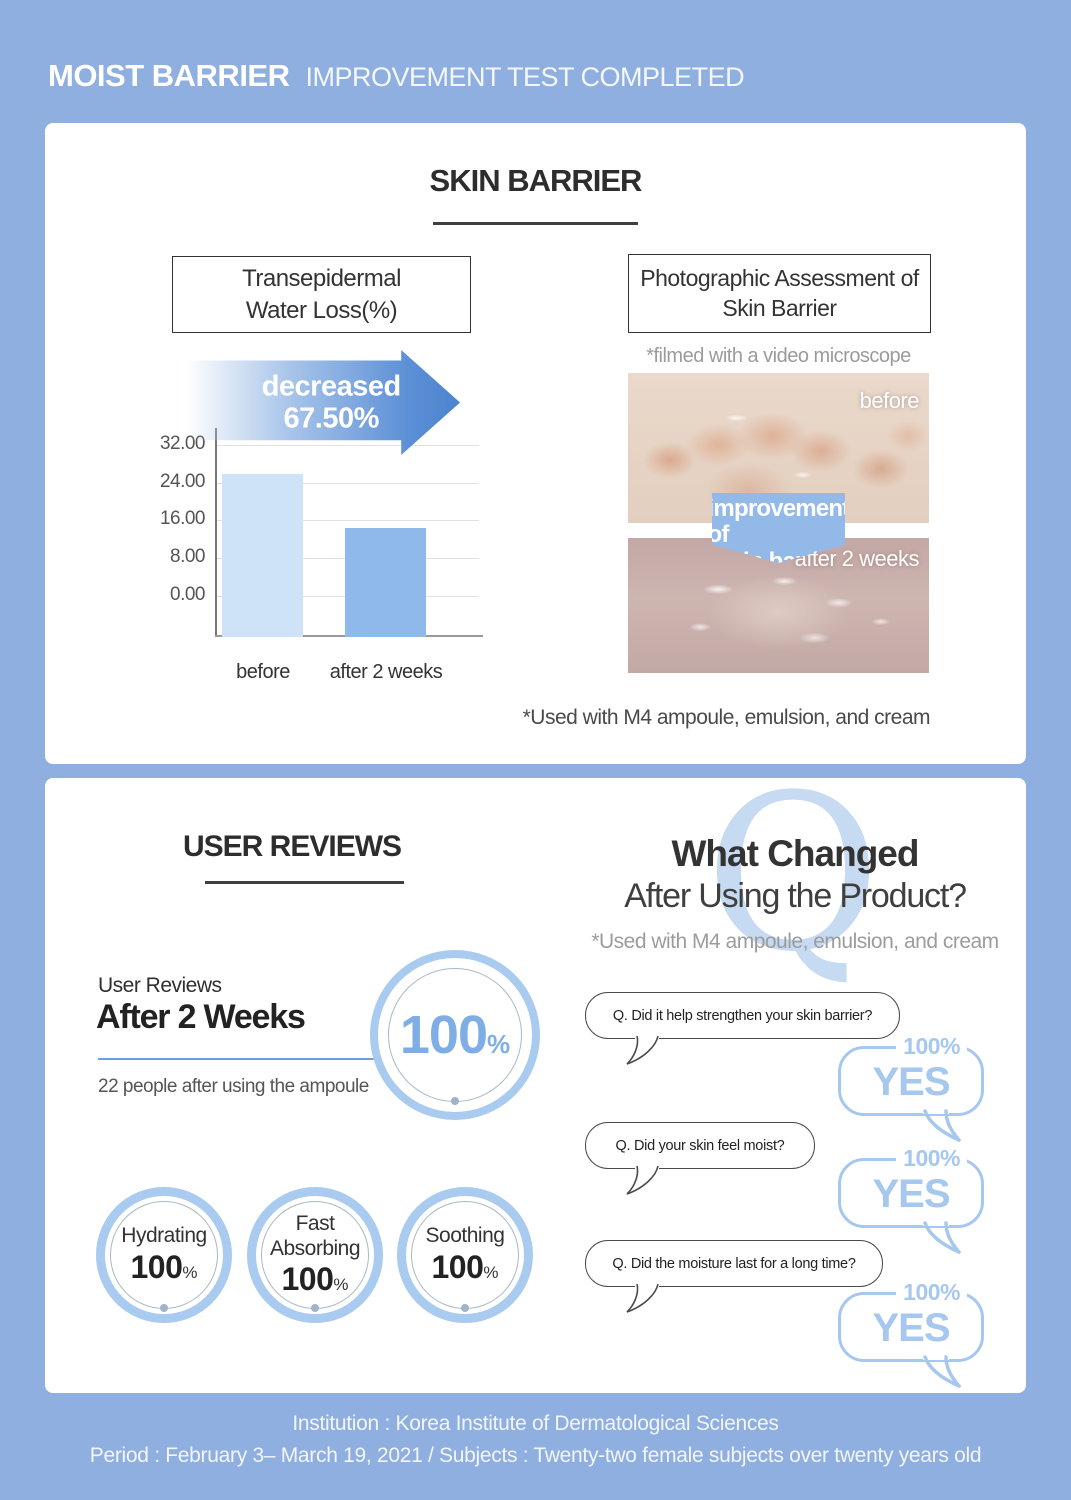 This screenshot has width=1071, height=1500. Describe the element at coordinates (536, 180) in the screenshot. I see `section-title-skin-barrier: SKIN BARRIER` at that location.